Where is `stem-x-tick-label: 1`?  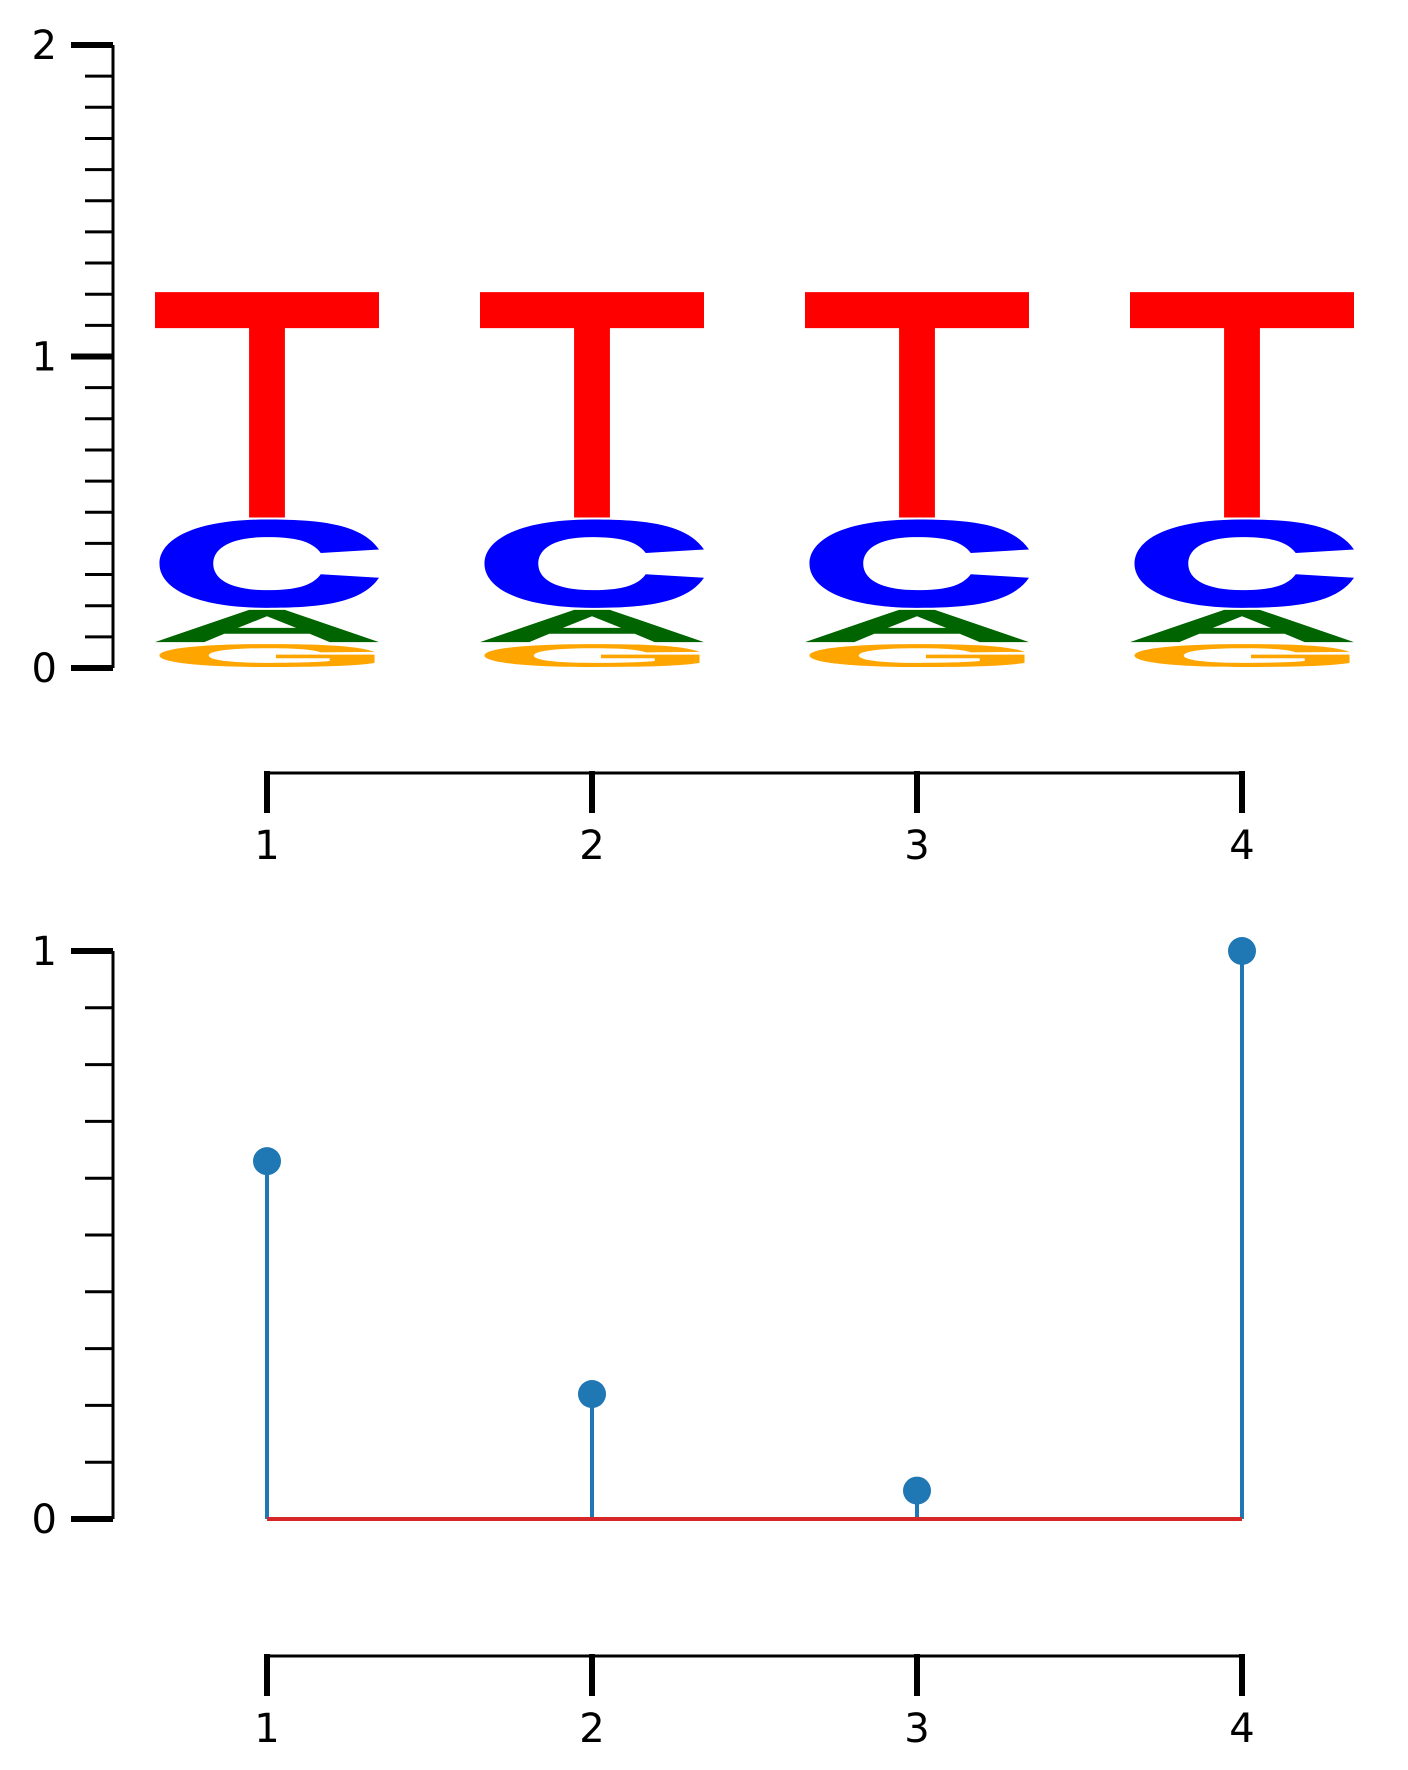
stem-x-tick-label: 1 is located at coordinates (266, 1729).